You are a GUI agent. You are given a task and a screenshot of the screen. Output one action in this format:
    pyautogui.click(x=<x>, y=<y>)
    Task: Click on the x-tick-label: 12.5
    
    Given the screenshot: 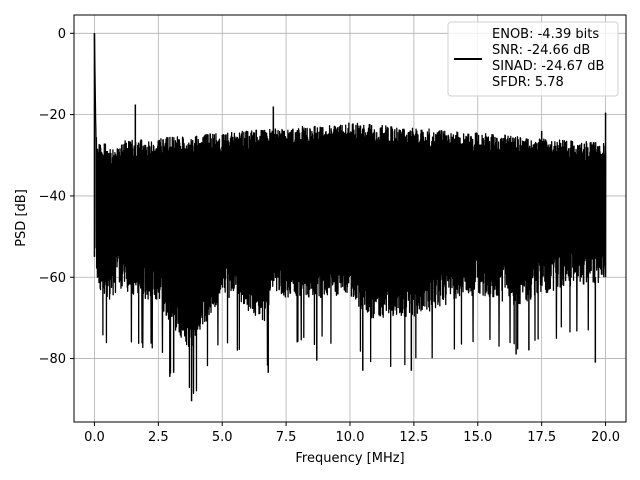 What is the action you would take?
    pyautogui.click(x=413, y=437)
    